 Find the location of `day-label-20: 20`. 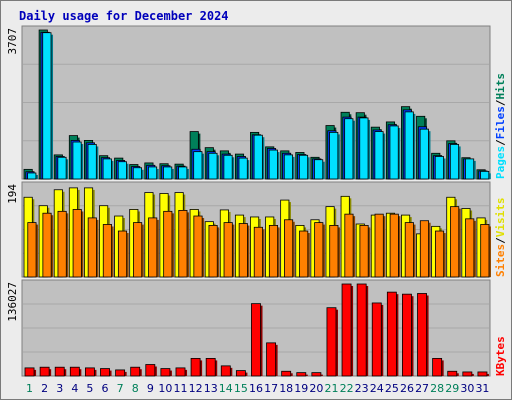

day-label-20: 20 is located at coordinates (316, 388).